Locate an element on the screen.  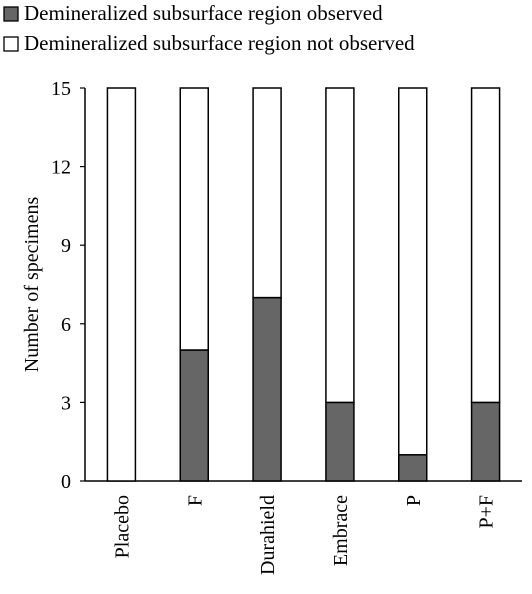
y-tick-label: 3 is located at coordinates (66, 403).